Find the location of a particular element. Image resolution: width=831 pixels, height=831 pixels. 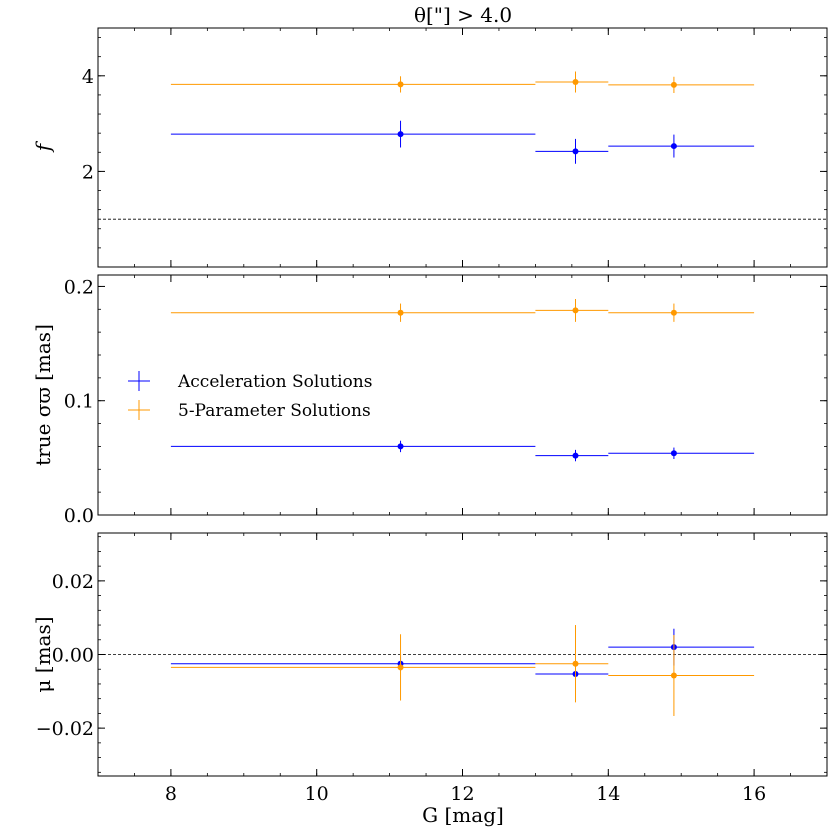

y-tick-label: 0.1 is located at coordinates (79, 402).